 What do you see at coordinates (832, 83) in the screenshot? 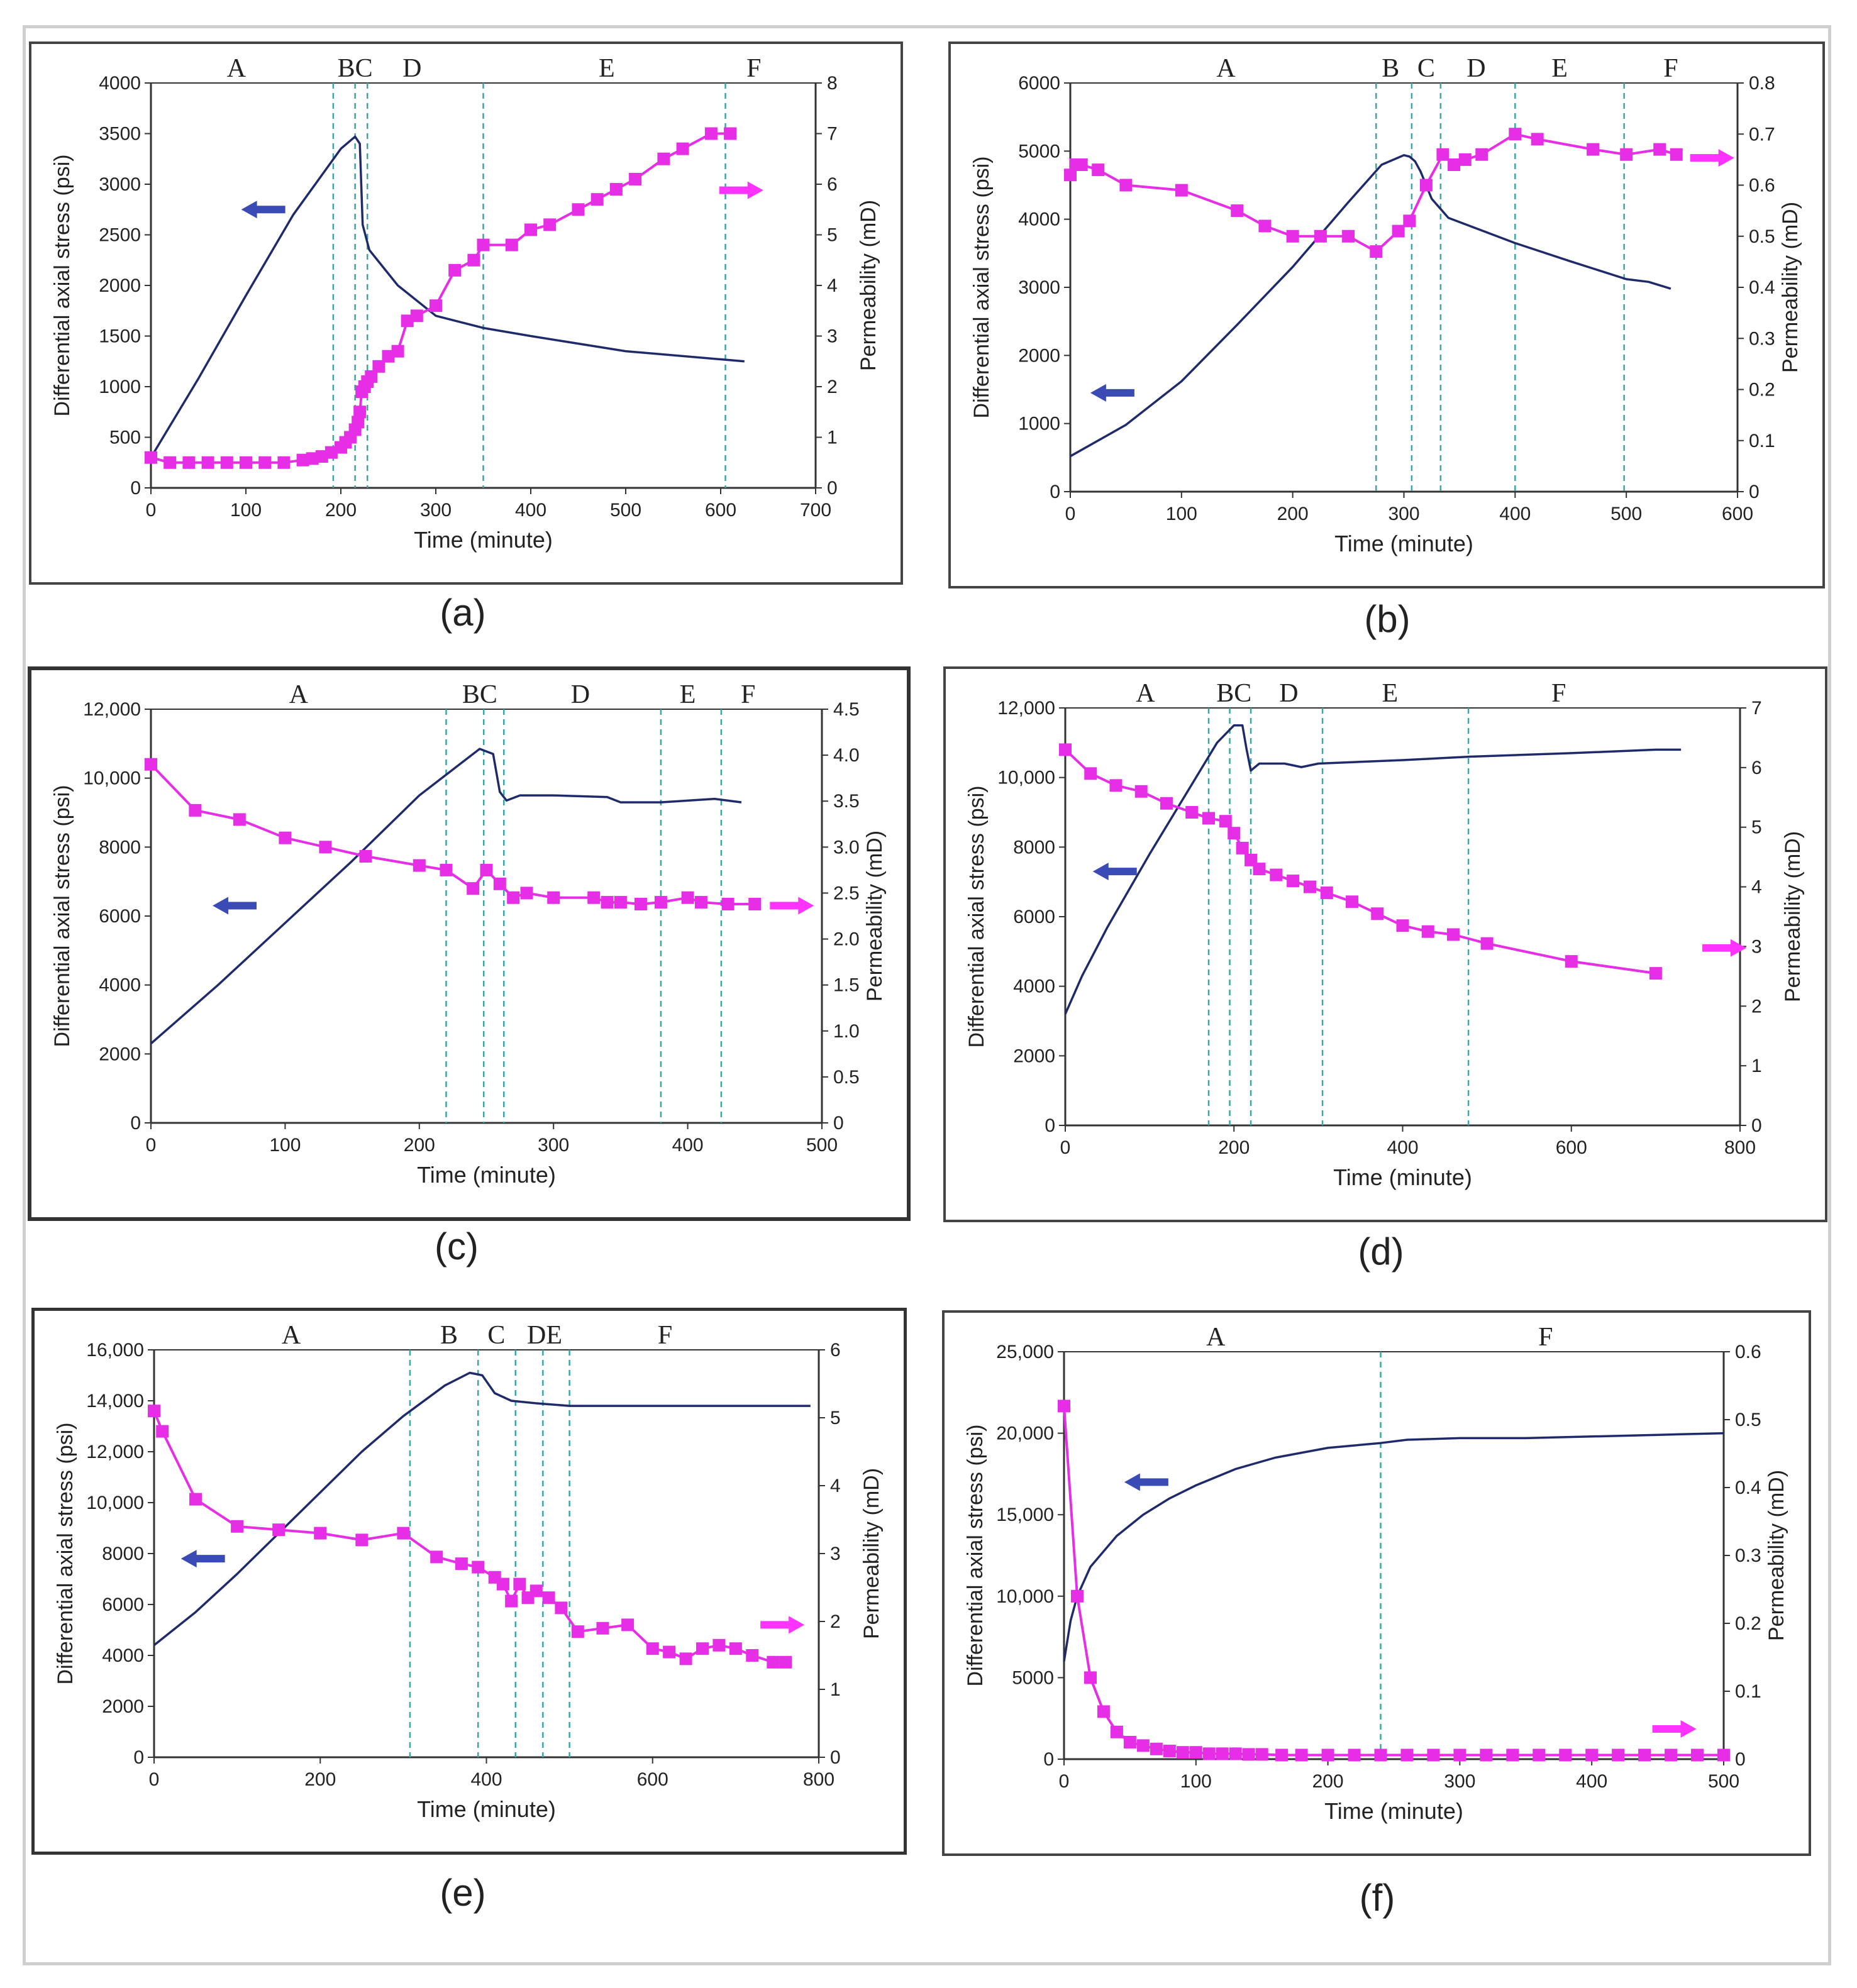
I see `y-right-tick-label-a: 8` at bounding box center [832, 83].